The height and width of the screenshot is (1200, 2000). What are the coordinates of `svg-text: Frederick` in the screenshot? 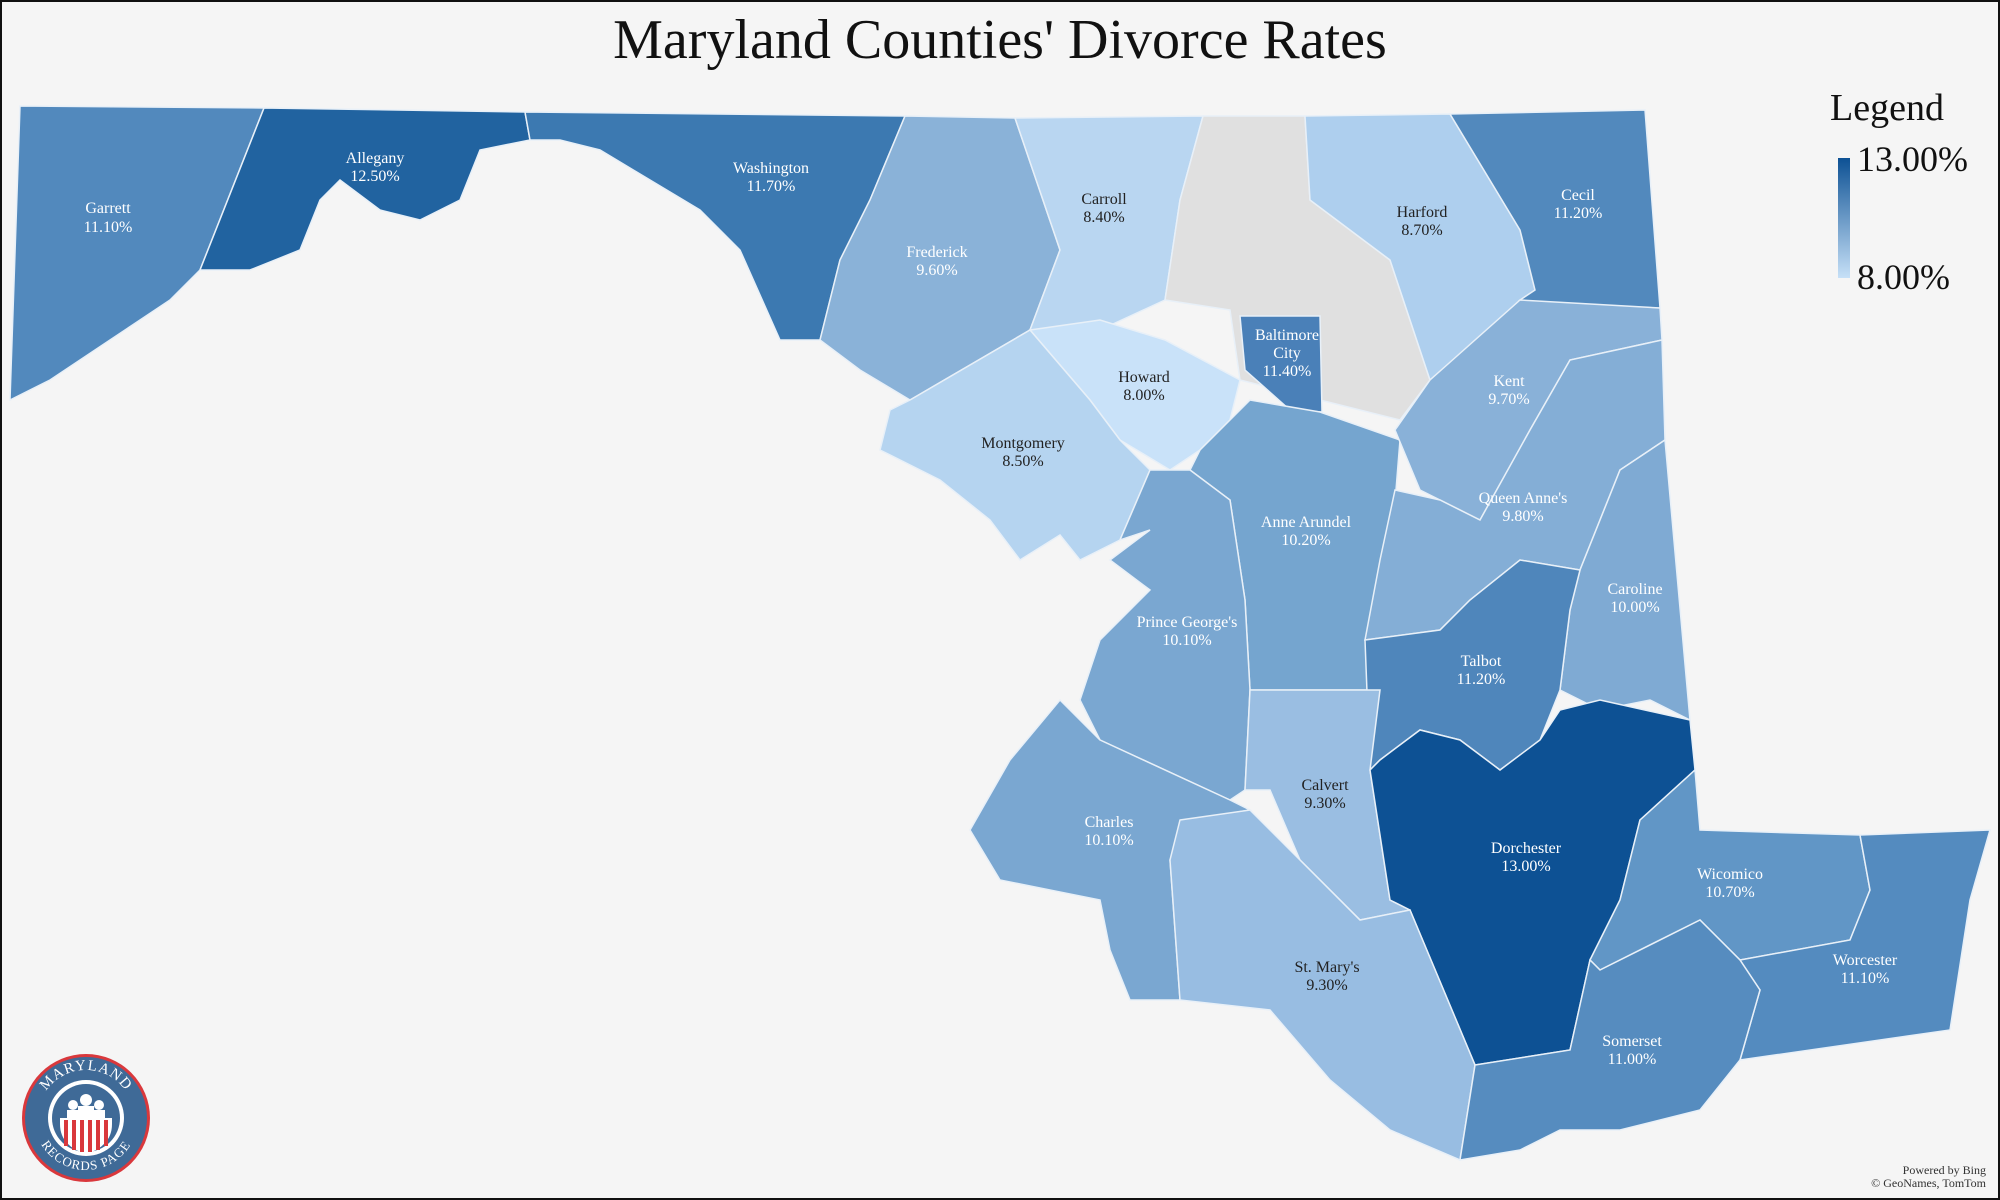 It's located at (936, 252).